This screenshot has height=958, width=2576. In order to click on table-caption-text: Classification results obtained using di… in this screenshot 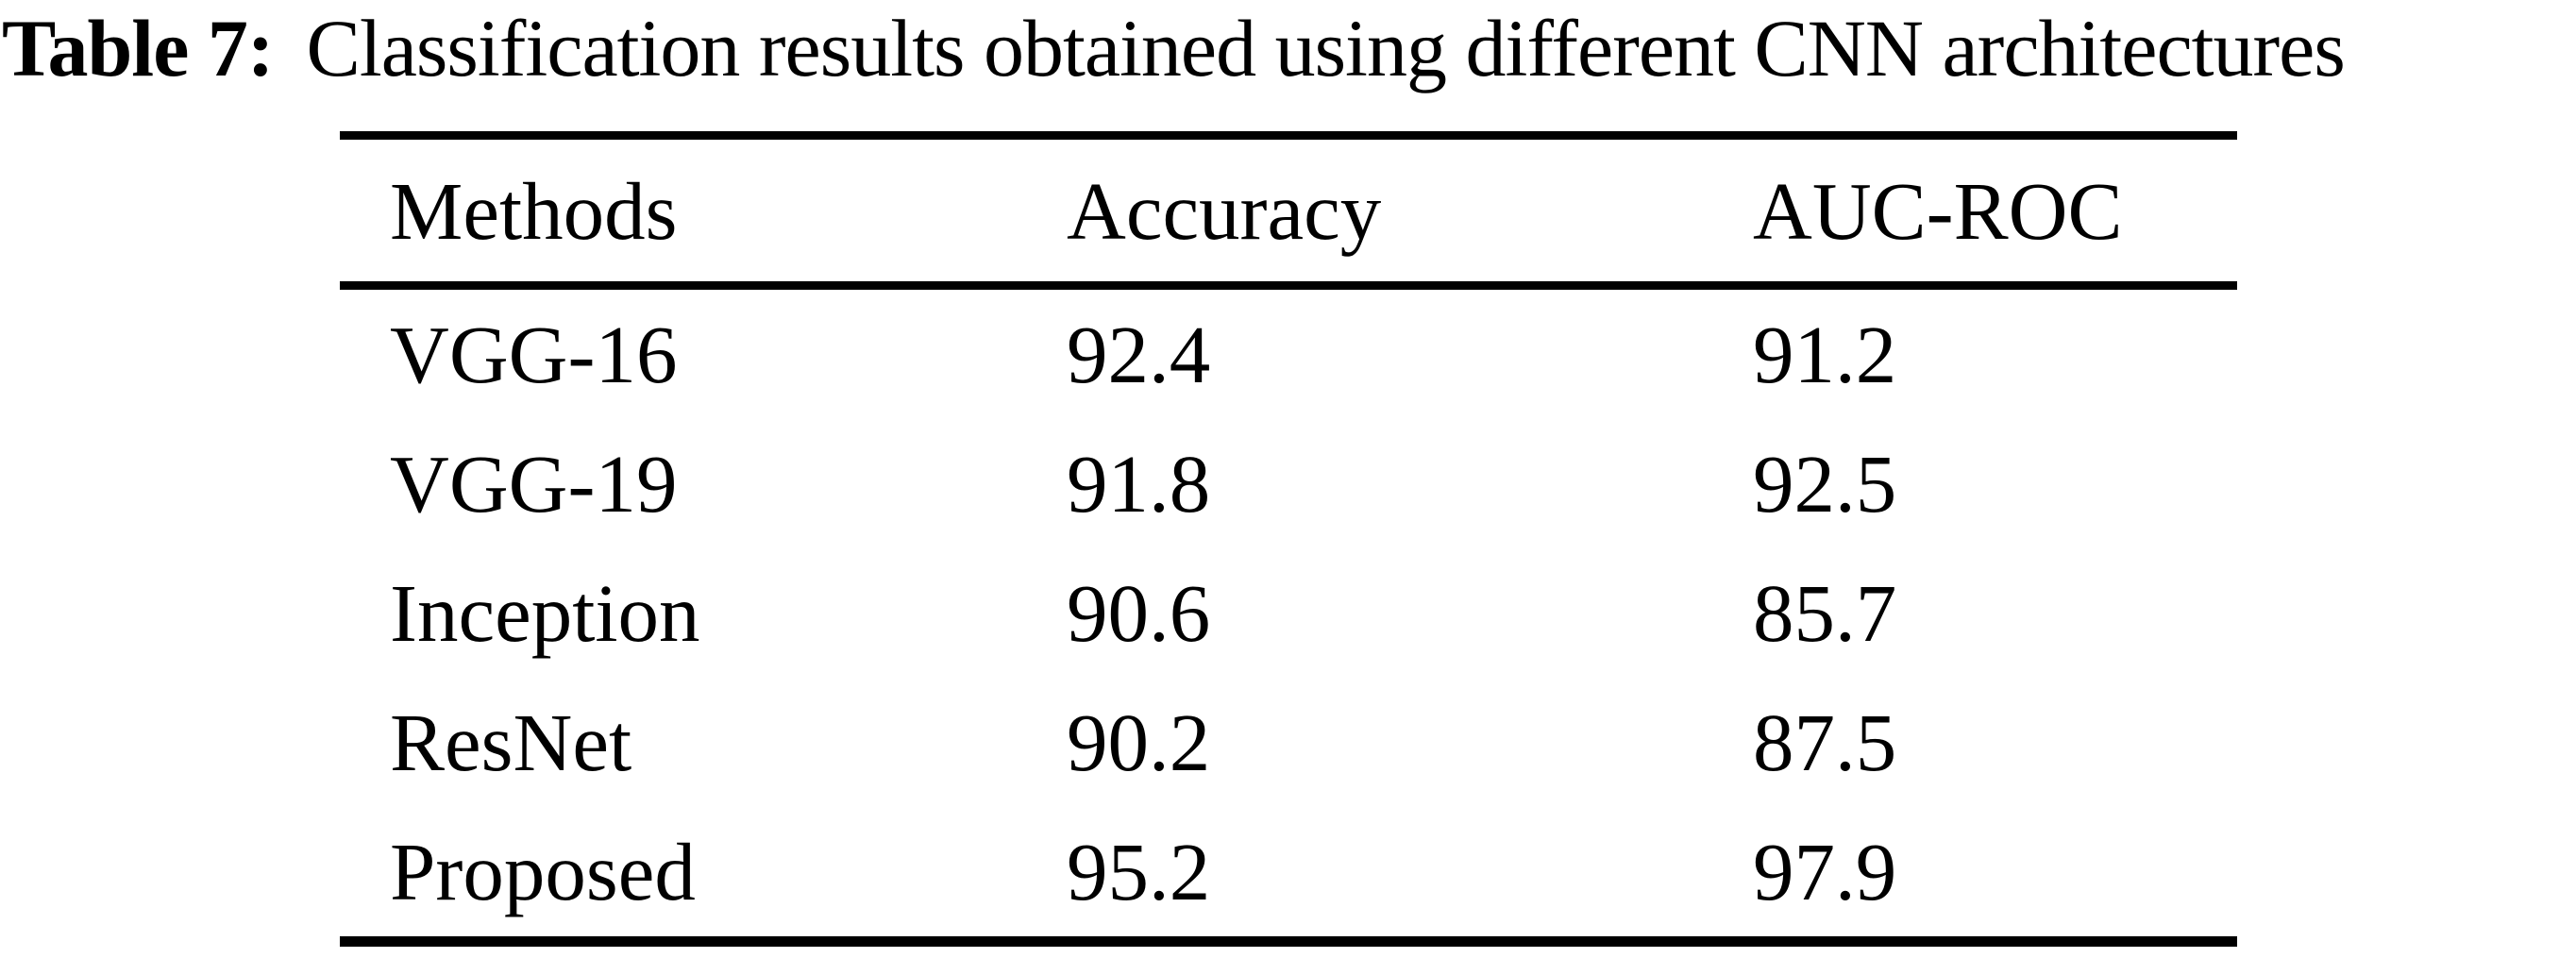, I will do `click(1326, 48)`.